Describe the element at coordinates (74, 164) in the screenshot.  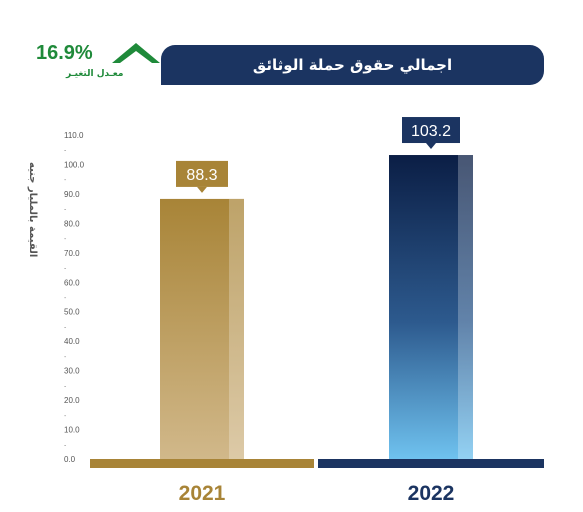
I see `y-tick-label: 100.0` at that location.